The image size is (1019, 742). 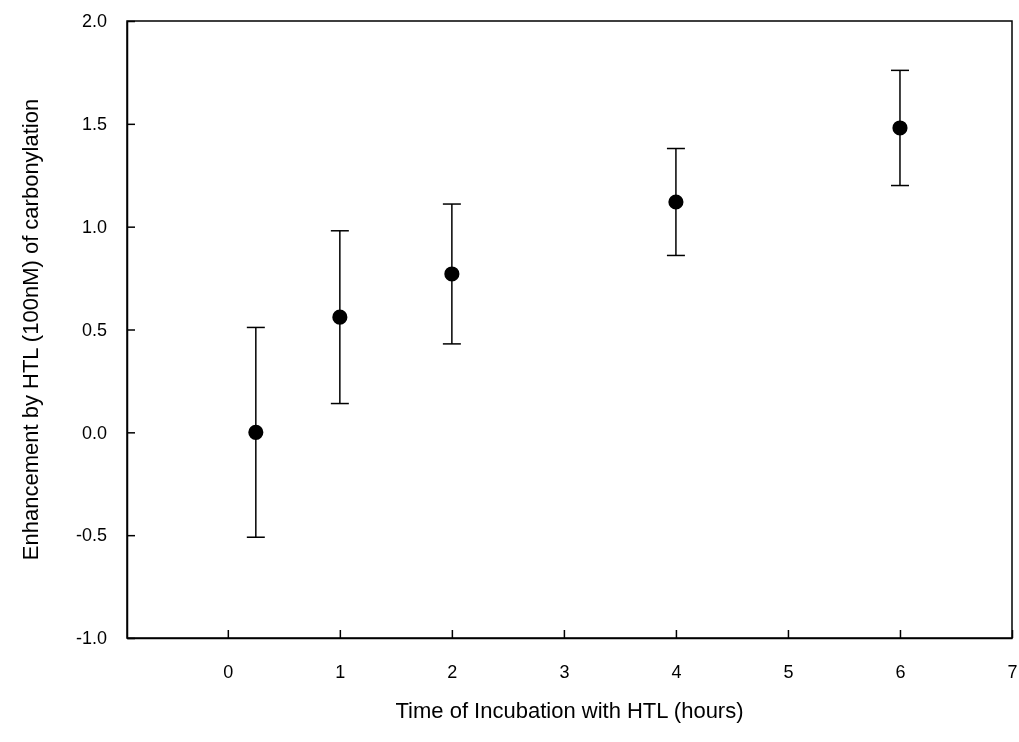 I want to click on x-tick-label: 7, so click(x=1012, y=671).